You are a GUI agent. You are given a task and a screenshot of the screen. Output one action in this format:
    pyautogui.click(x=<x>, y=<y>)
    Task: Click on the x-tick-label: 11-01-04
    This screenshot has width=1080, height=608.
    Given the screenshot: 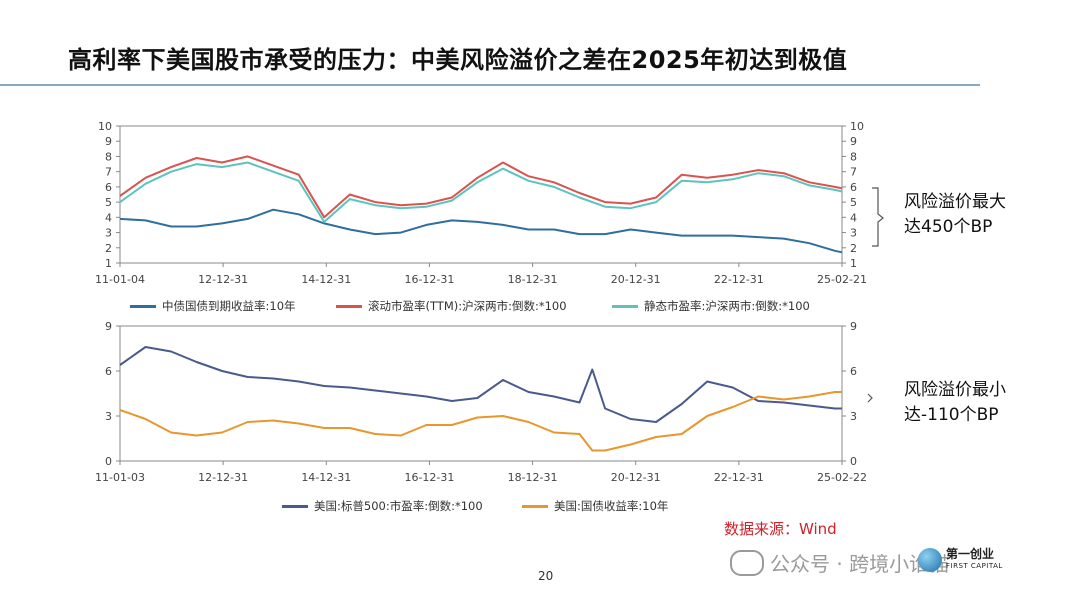 What is the action you would take?
    pyautogui.click(x=120, y=279)
    